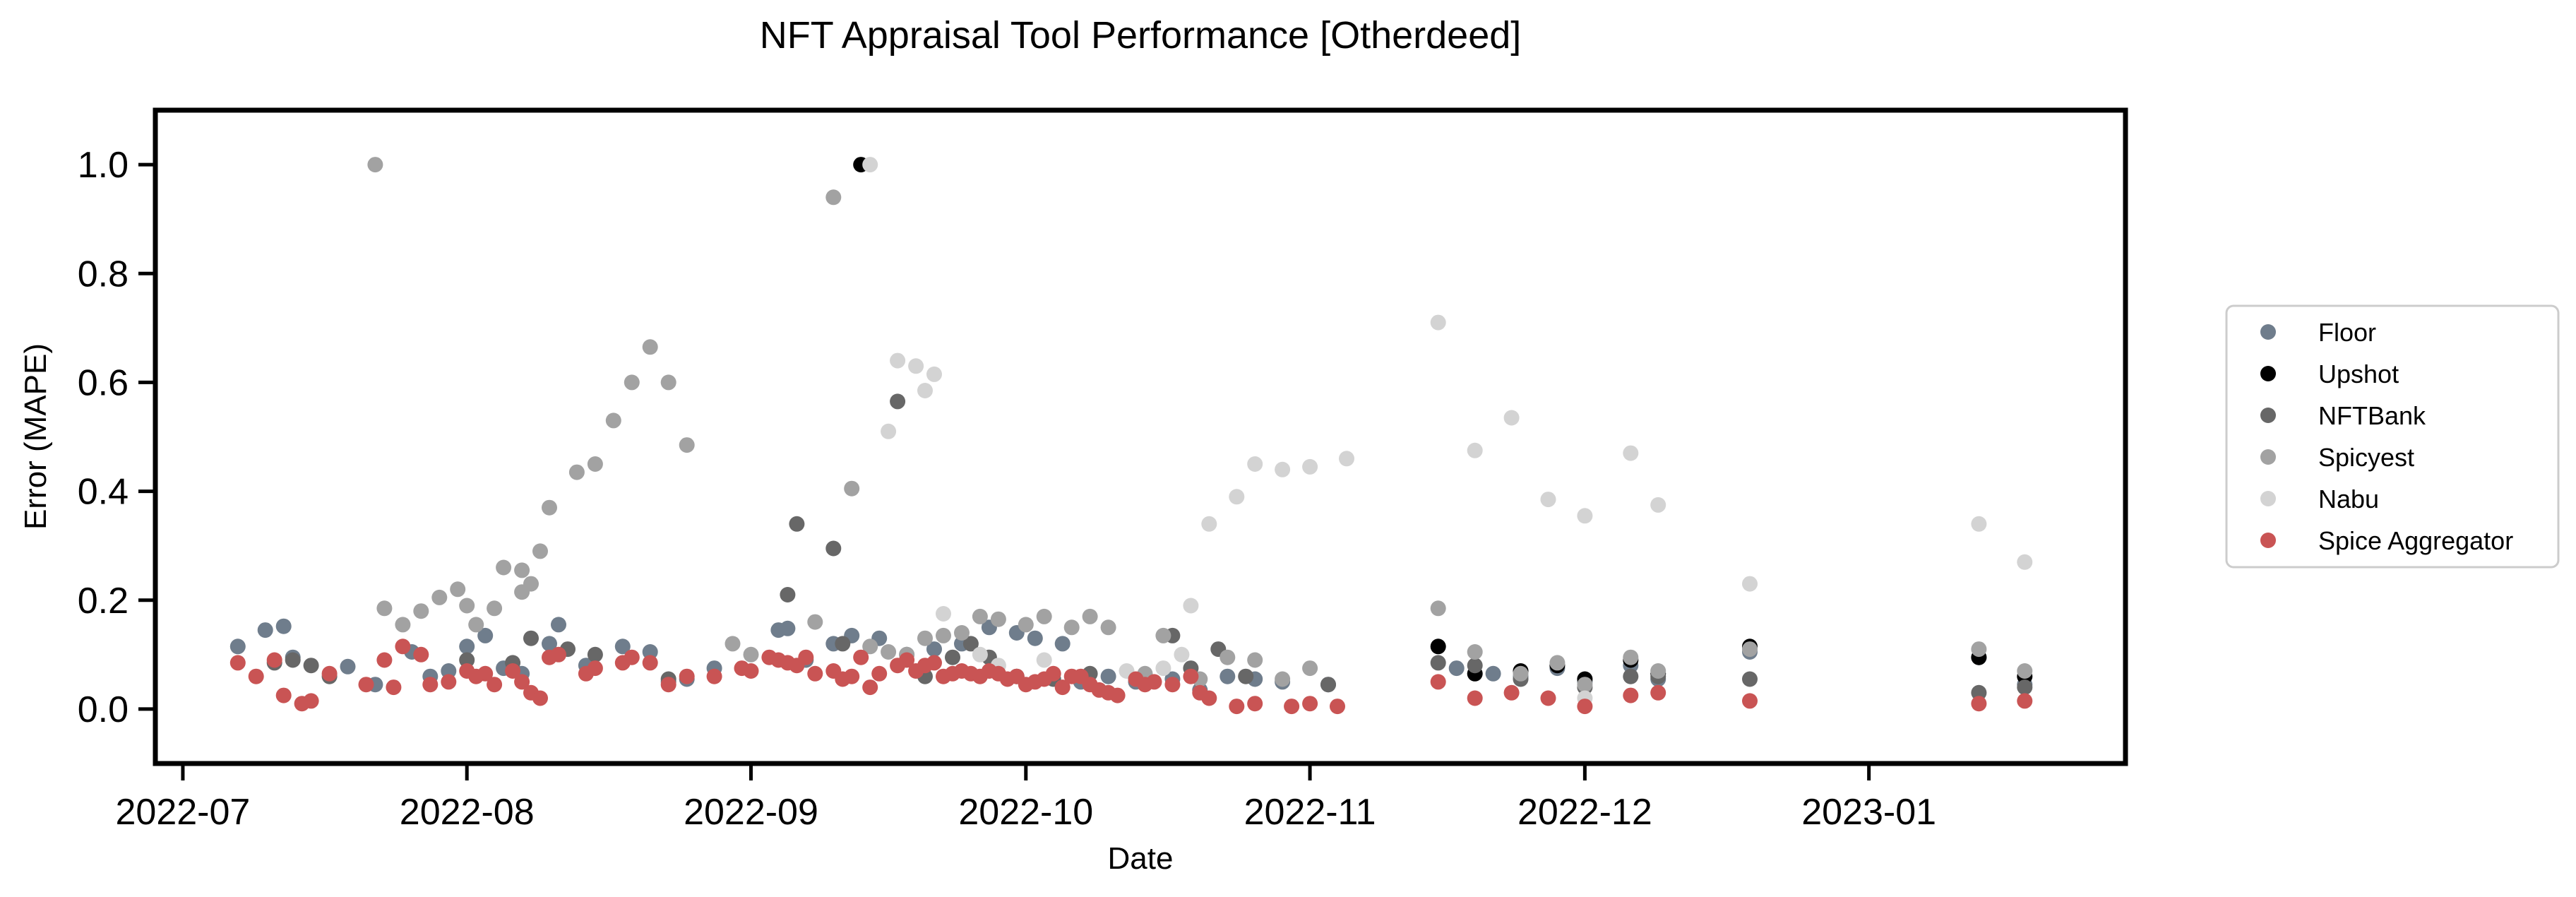 This screenshot has height=897, width=2576. I want to click on x-tick-label-5: 2022-12, so click(1584, 812).